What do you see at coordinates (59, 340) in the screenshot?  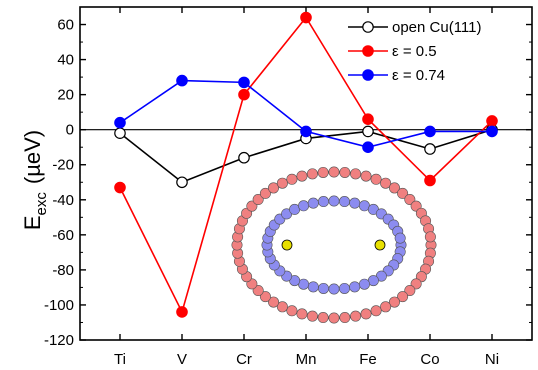 I see `y-tick-label: -120` at bounding box center [59, 340].